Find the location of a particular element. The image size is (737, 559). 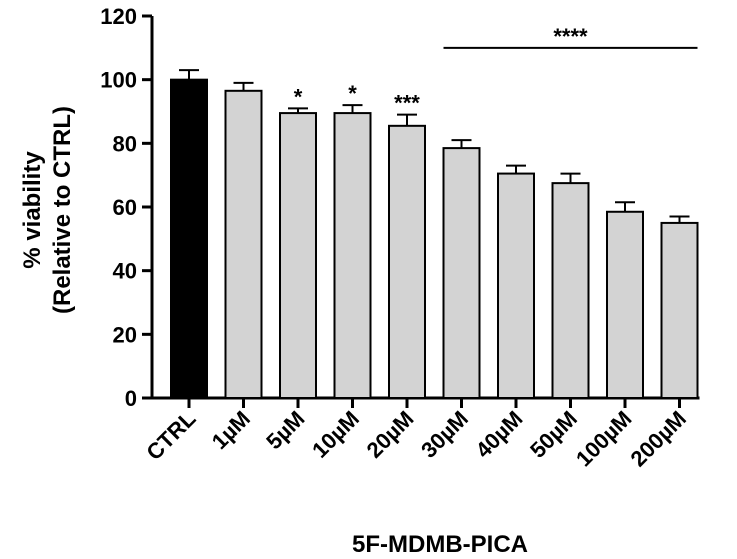

x-tick-label: 100µM is located at coordinates (604, 439).